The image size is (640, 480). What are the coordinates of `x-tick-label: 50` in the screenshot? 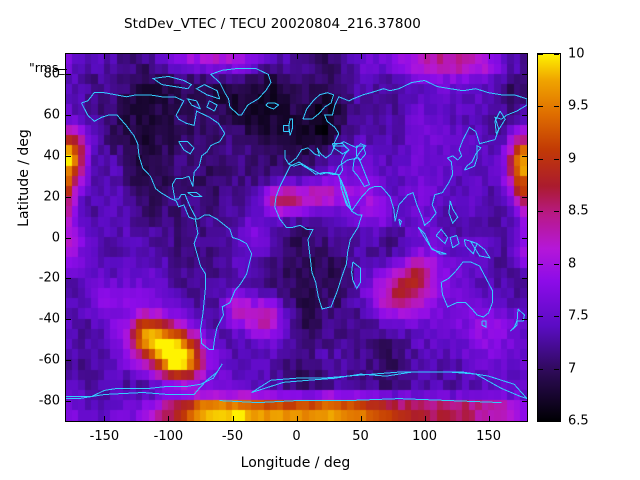 It's located at (360, 436).